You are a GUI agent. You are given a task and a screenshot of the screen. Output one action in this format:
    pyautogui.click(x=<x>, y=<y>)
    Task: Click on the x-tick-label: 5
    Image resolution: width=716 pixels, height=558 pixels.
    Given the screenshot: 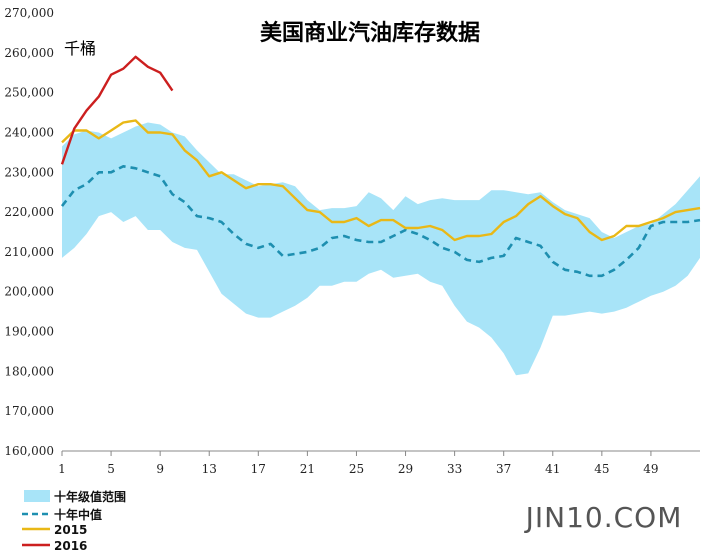 What is the action you would take?
    pyautogui.click(x=111, y=469)
    